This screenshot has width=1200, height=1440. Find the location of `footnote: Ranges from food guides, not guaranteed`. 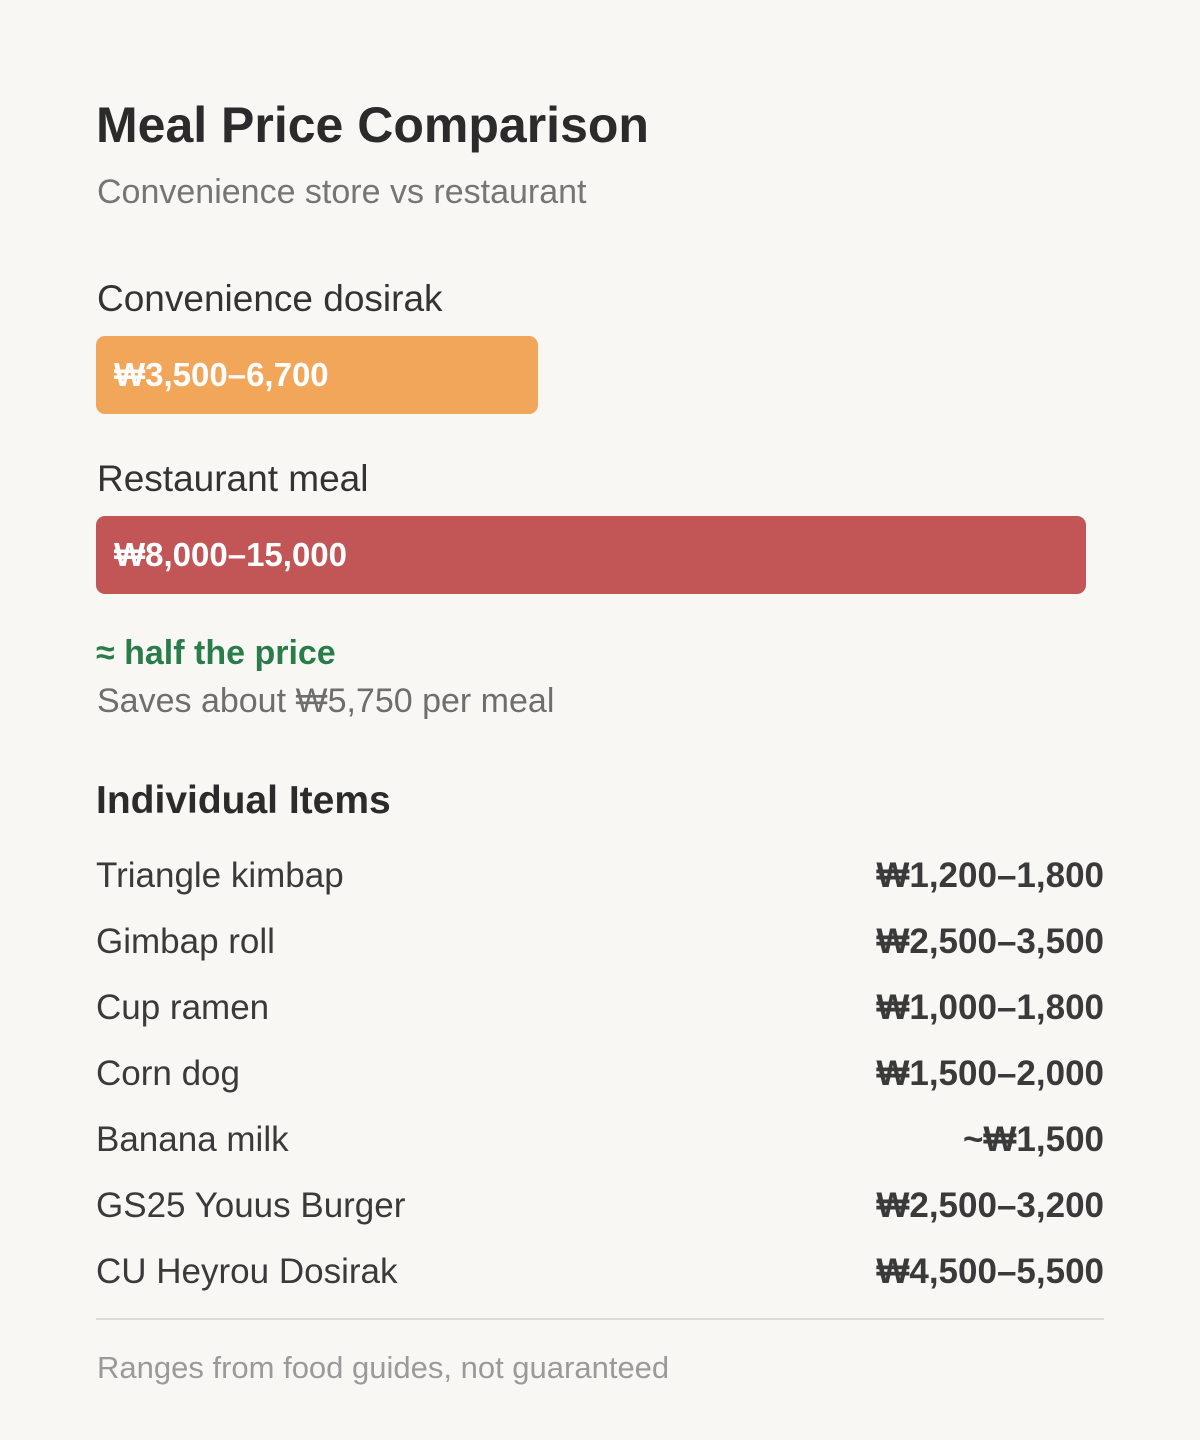

footnote: Ranges from food guides, not guaranteed is located at coordinates (383, 1367).